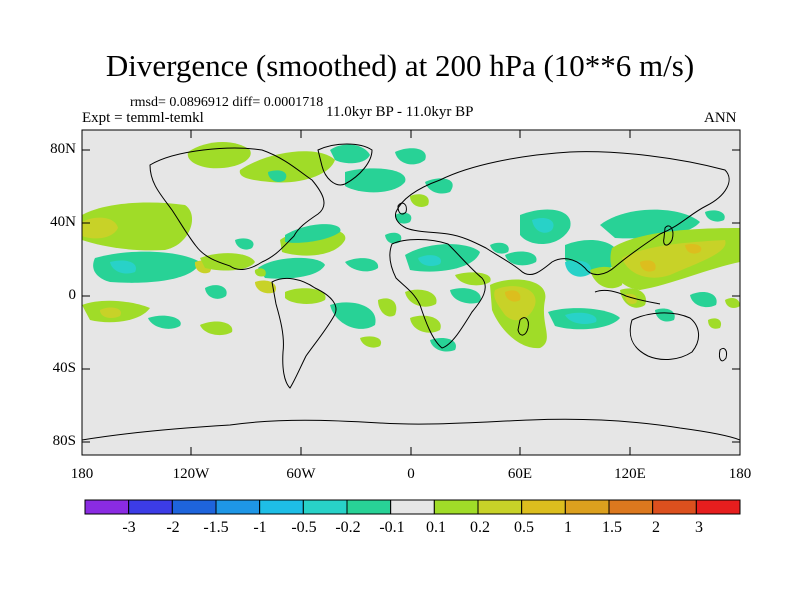 This screenshot has width=800, height=600. What do you see at coordinates (143, 118) in the screenshot?
I see `experiment-label: Expt = temml-temkl` at bounding box center [143, 118].